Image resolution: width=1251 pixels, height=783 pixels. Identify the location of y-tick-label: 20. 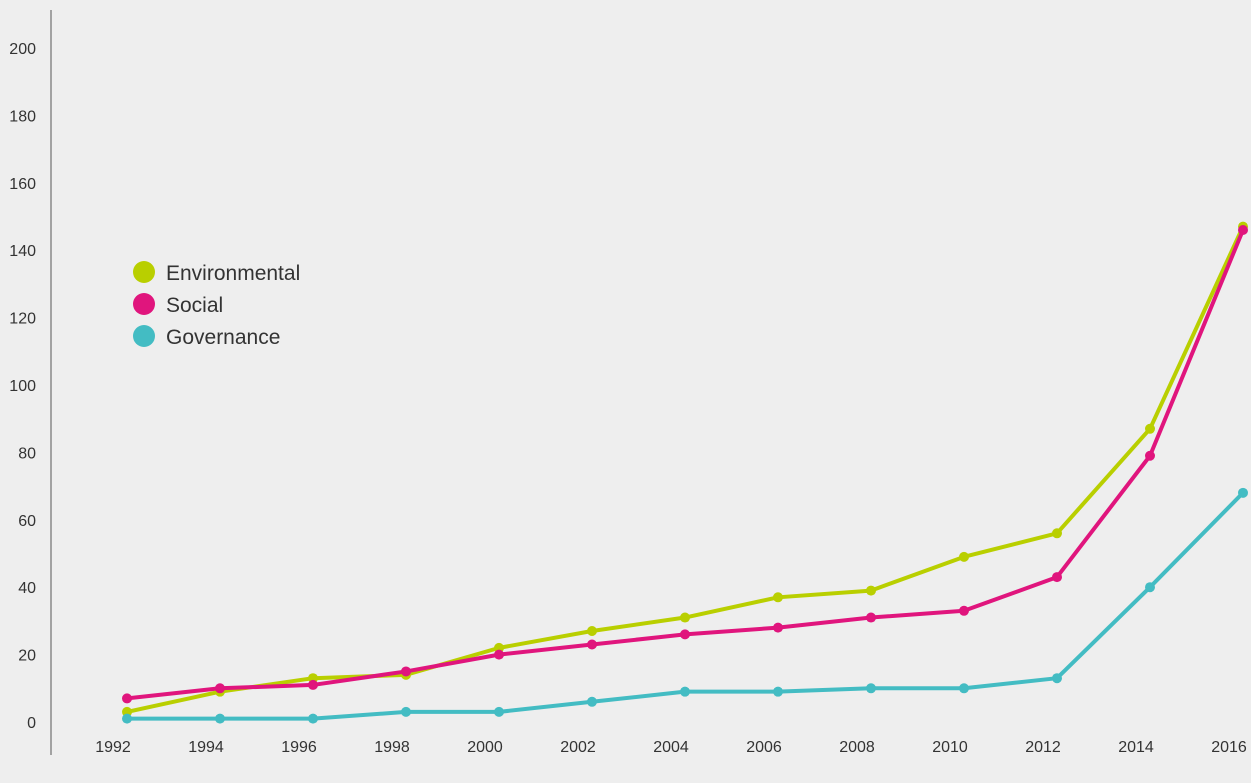
(27, 656).